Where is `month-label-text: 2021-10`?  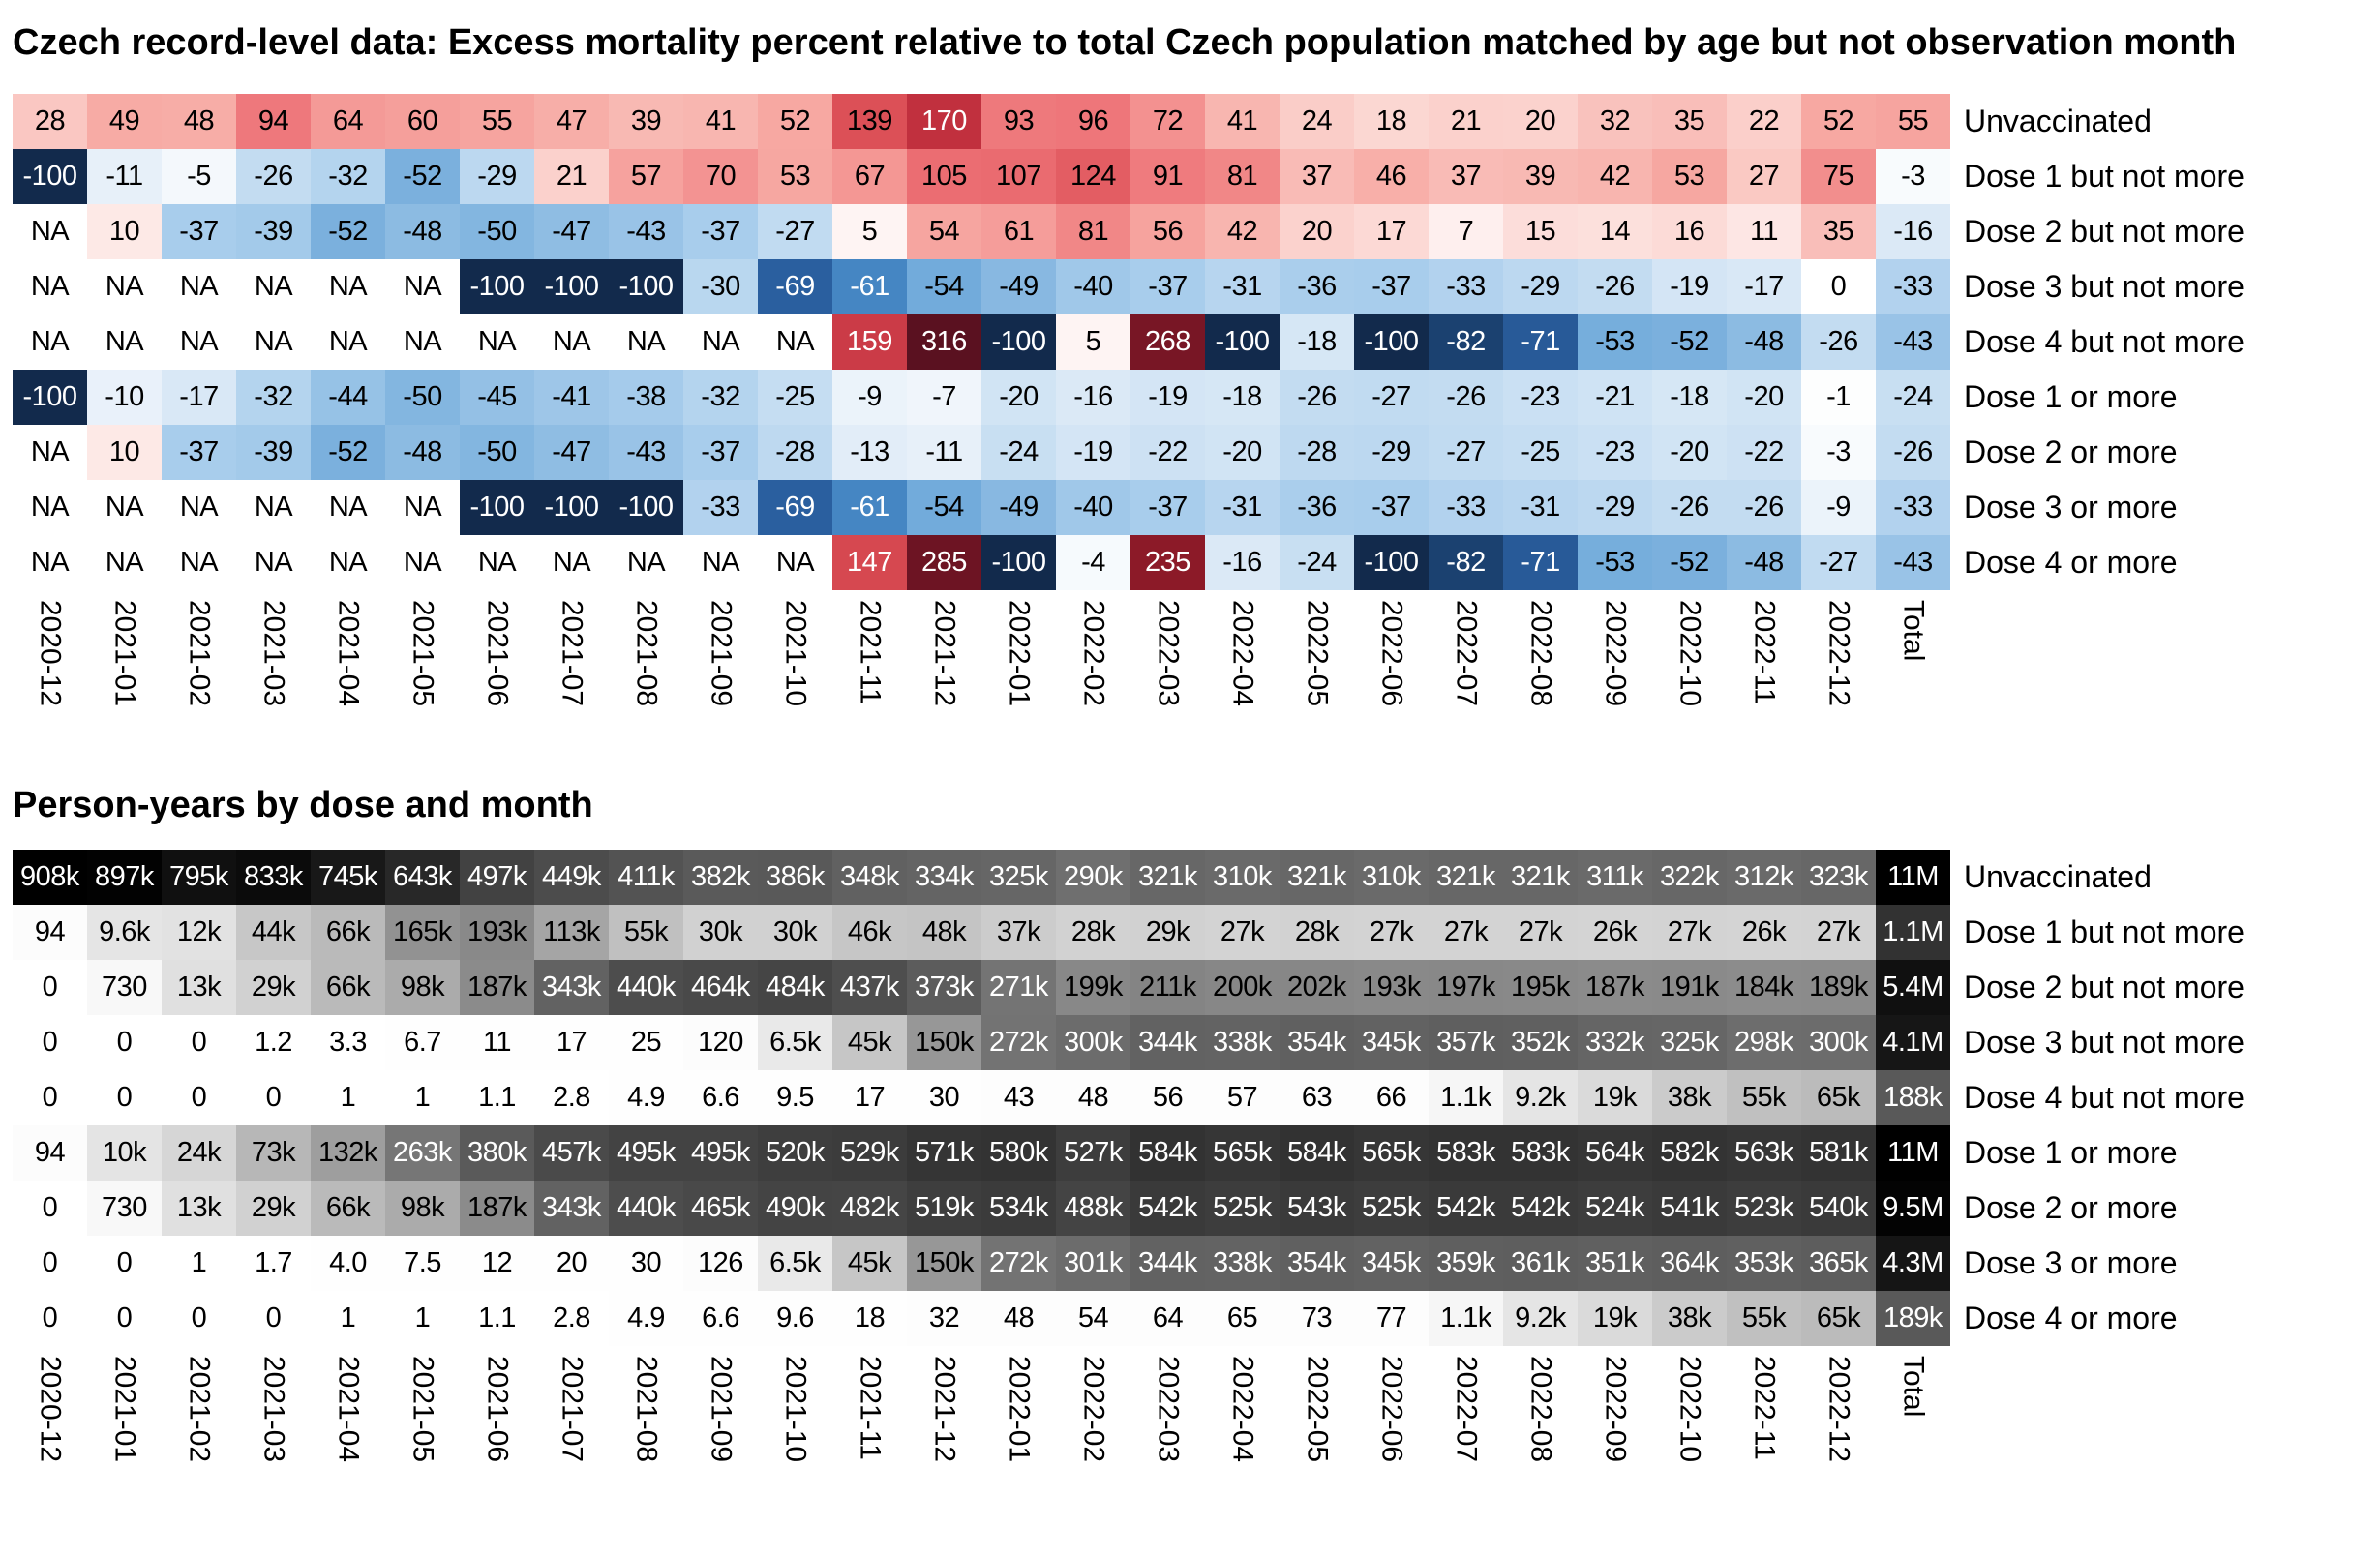 month-label-text: 2021-10 is located at coordinates (796, 1409).